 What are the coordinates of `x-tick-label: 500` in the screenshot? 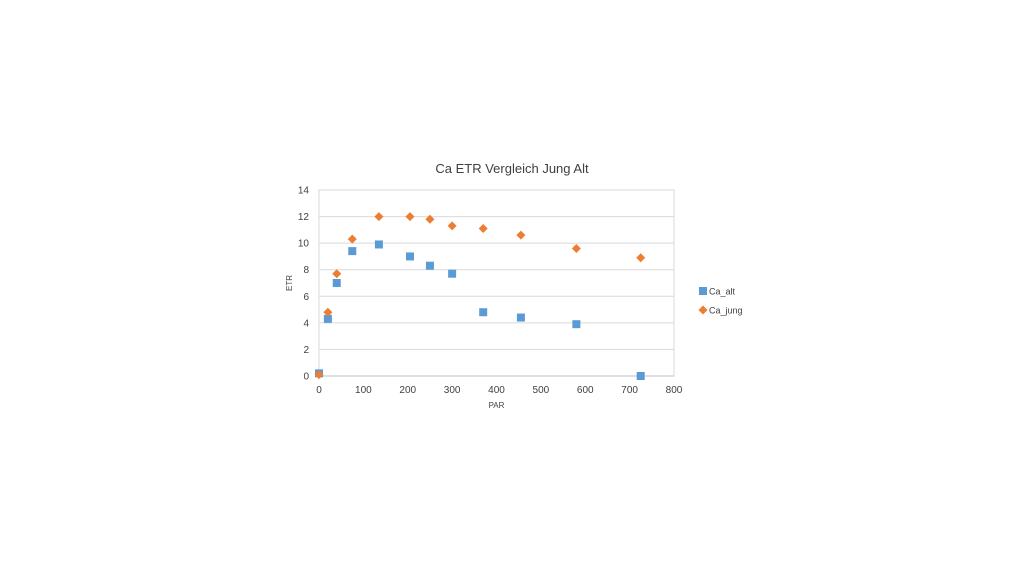 It's located at (541, 390).